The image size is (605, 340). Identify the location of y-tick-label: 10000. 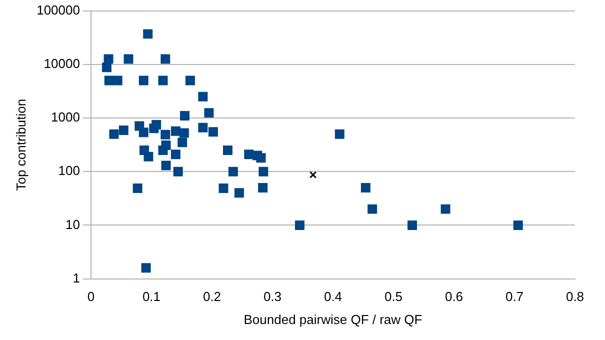
(62, 63).